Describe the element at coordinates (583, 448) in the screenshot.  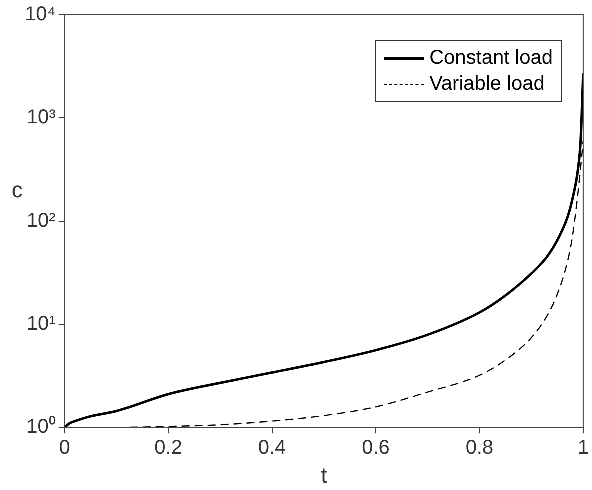
I see `x-tick-label: 1` at that location.